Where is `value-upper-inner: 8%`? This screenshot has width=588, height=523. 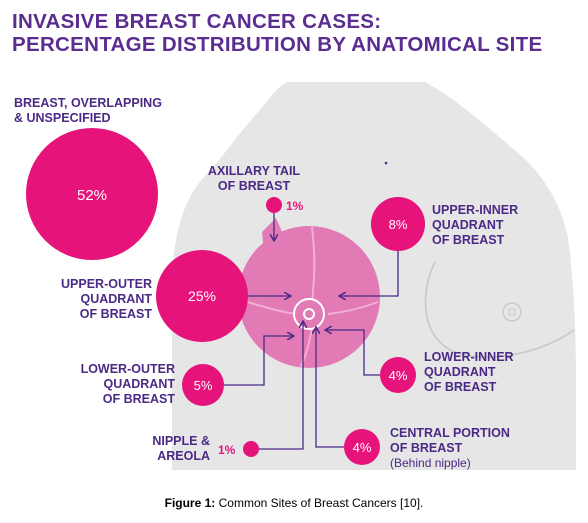
value-upper-inner: 8% is located at coordinates (398, 224).